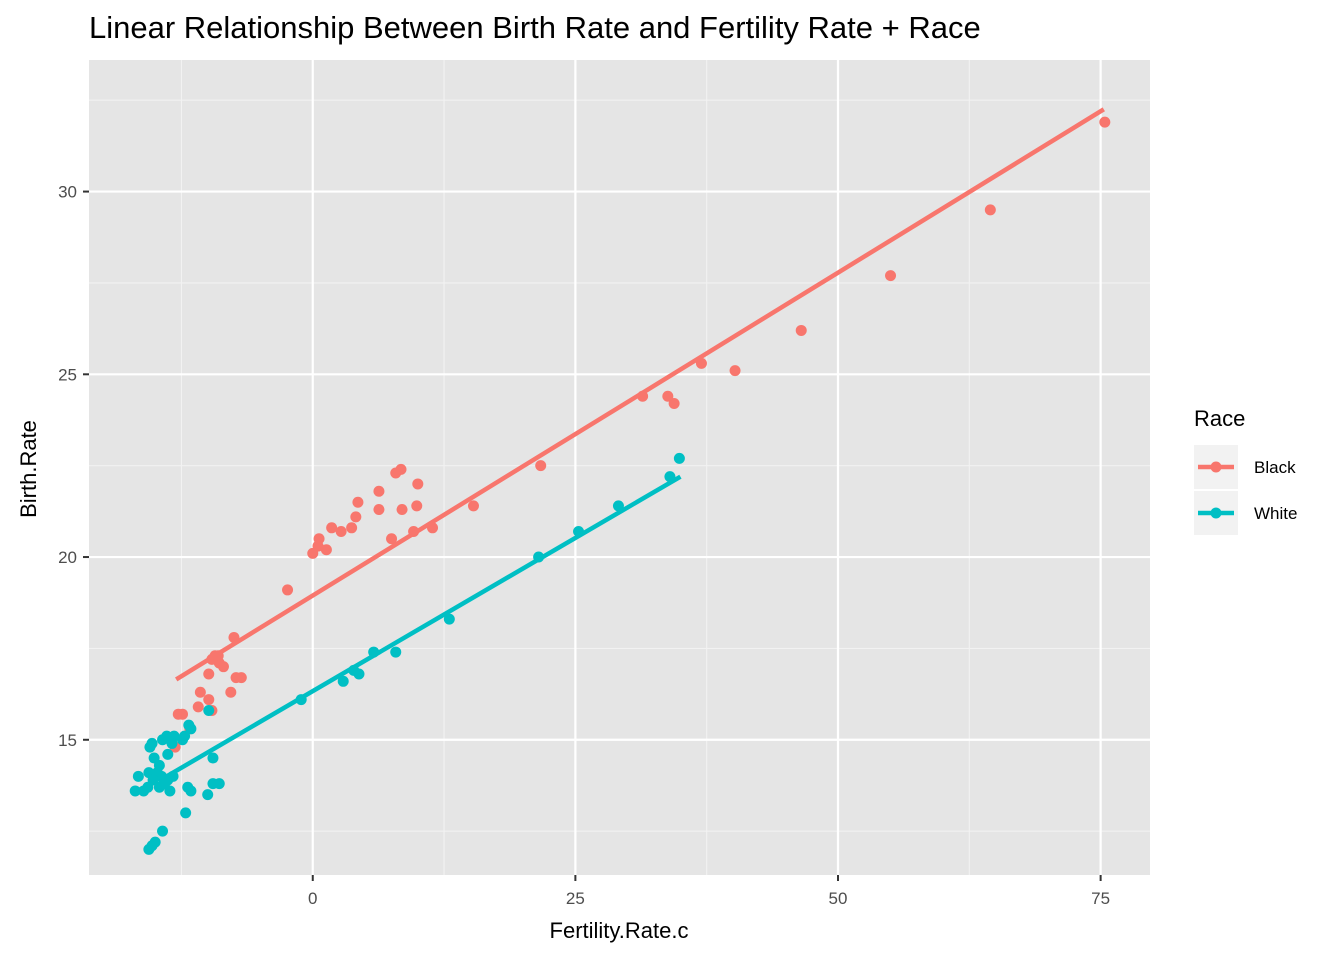 This screenshot has width=1344, height=960. I want to click on legend-point-black, so click(1216, 467).